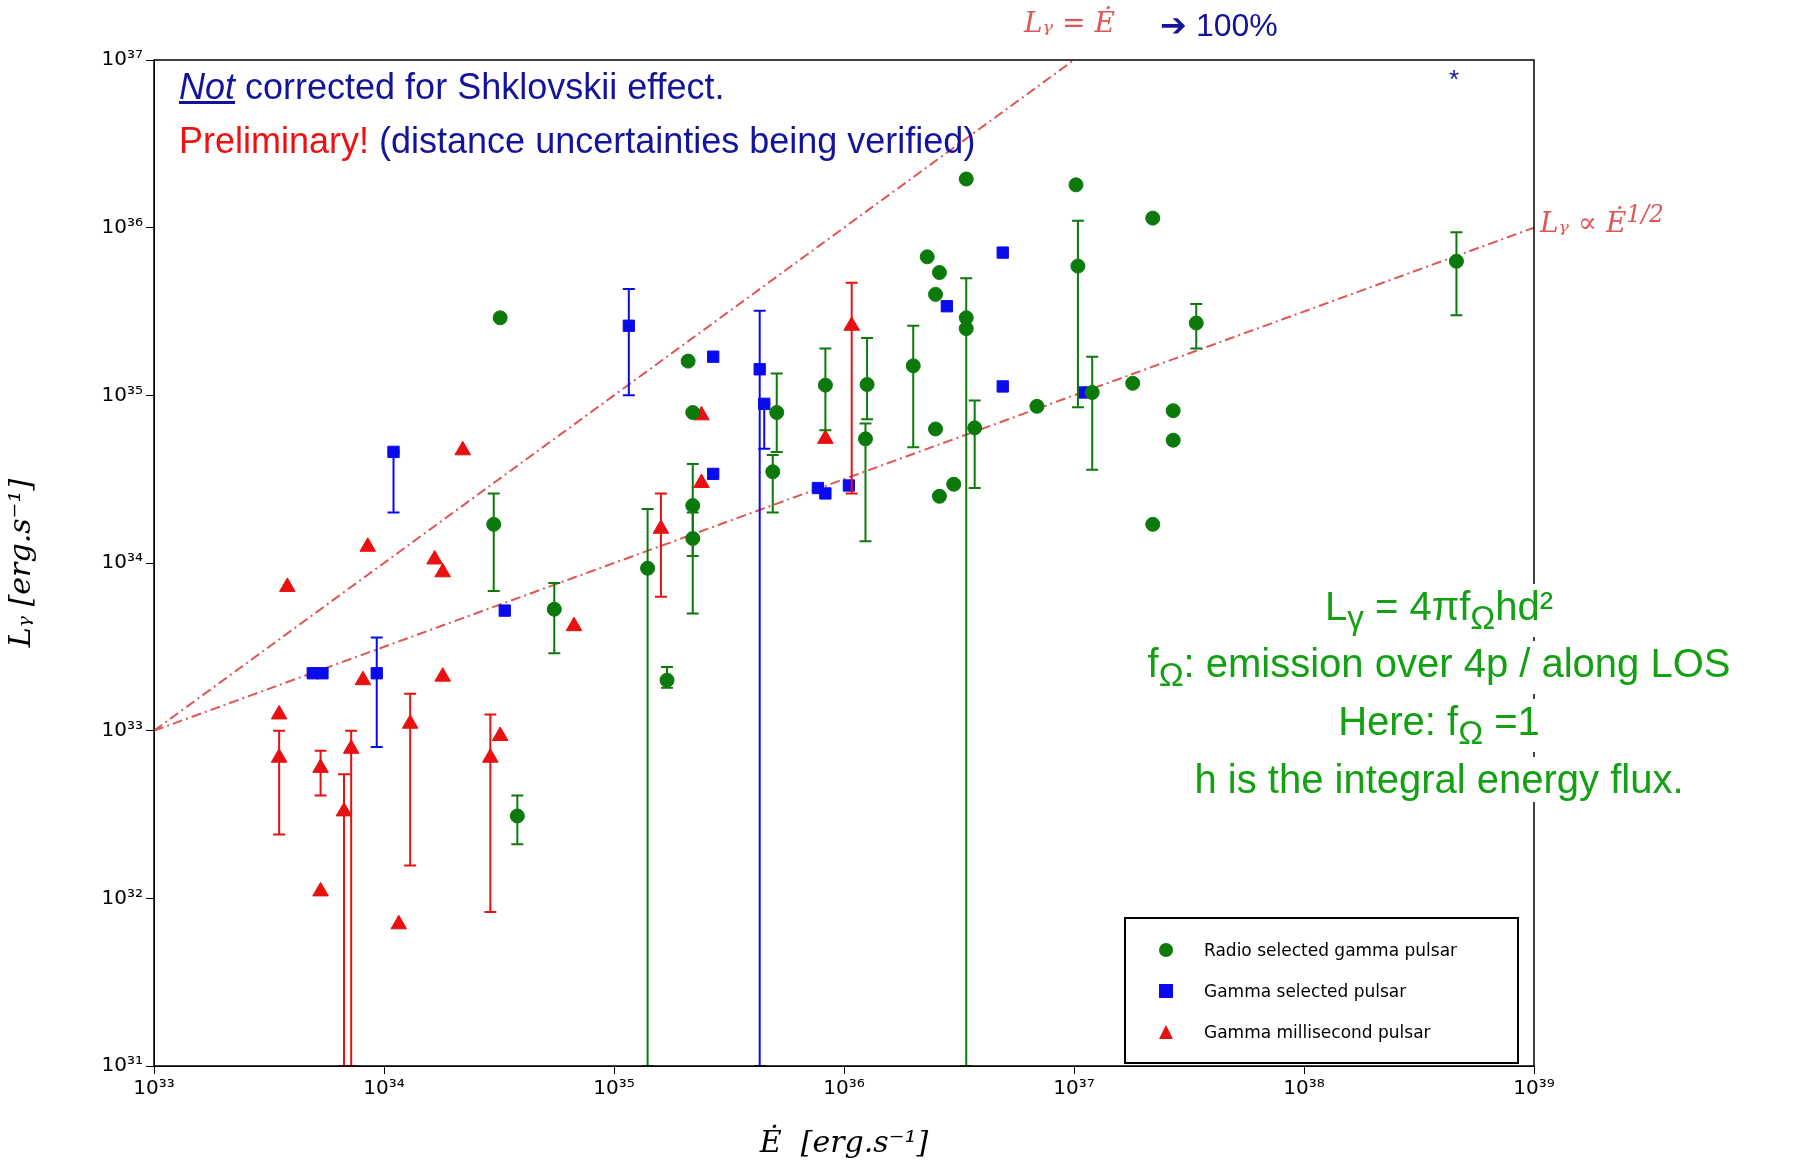 The image size is (1798, 1166). I want to click on annotation: h is the integral energy flux., so click(1439, 779).